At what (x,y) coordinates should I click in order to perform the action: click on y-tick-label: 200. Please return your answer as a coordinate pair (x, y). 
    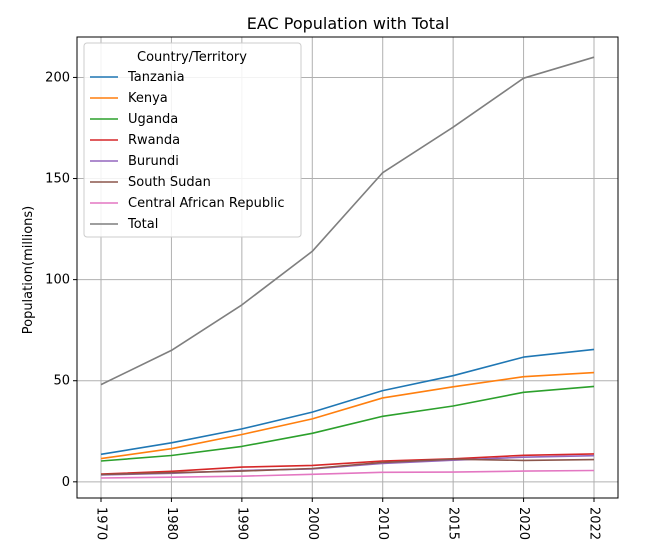
    Looking at the image, I should click on (57, 77).